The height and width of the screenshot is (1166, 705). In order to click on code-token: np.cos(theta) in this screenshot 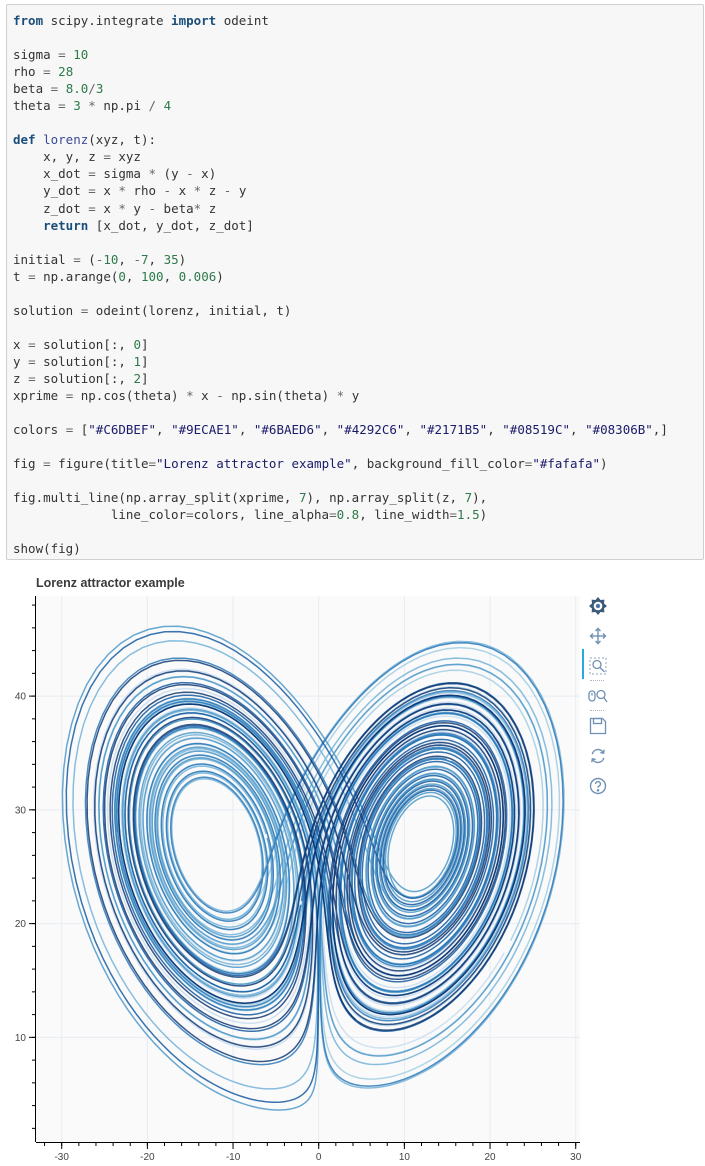, I will do `click(130, 396)`.